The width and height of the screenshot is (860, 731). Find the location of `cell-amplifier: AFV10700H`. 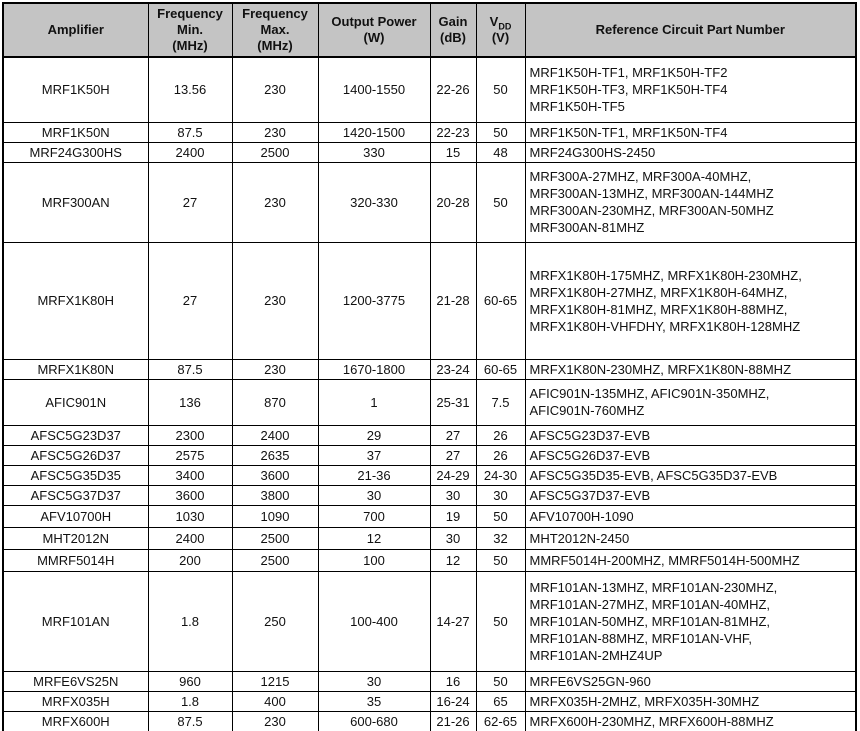

cell-amplifier: AFV10700H is located at coordinates (75, 516).